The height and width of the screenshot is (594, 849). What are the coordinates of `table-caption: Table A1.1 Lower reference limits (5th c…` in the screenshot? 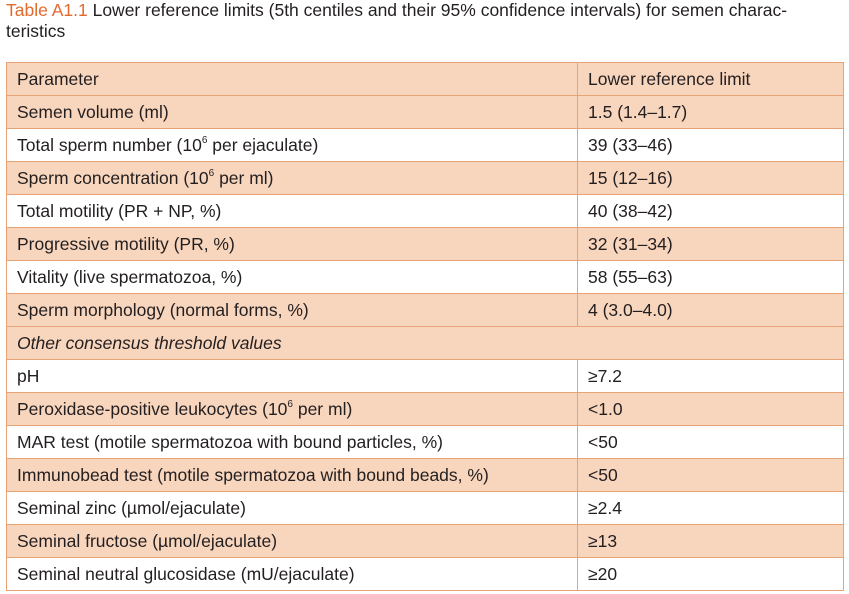 It's located at (424, 21).